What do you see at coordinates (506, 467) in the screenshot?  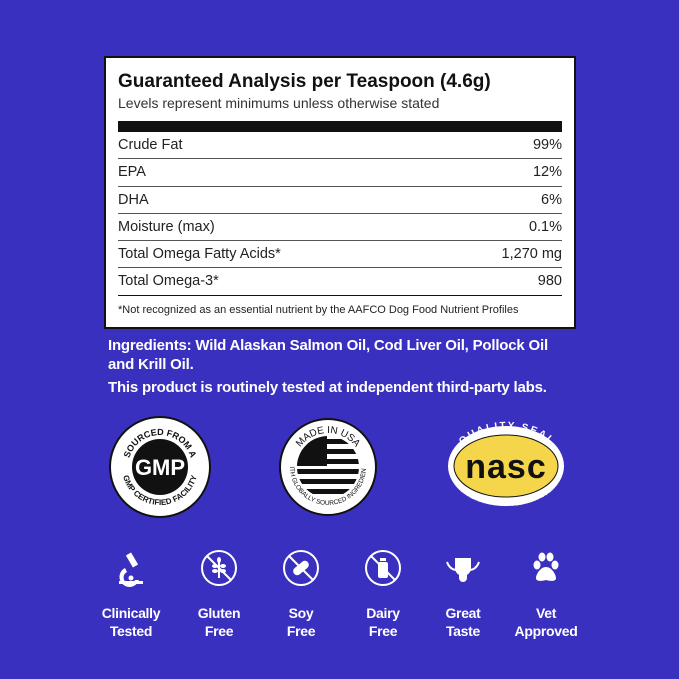 I see `nasc-center-text: nasc` at bounding box center [506, 467].